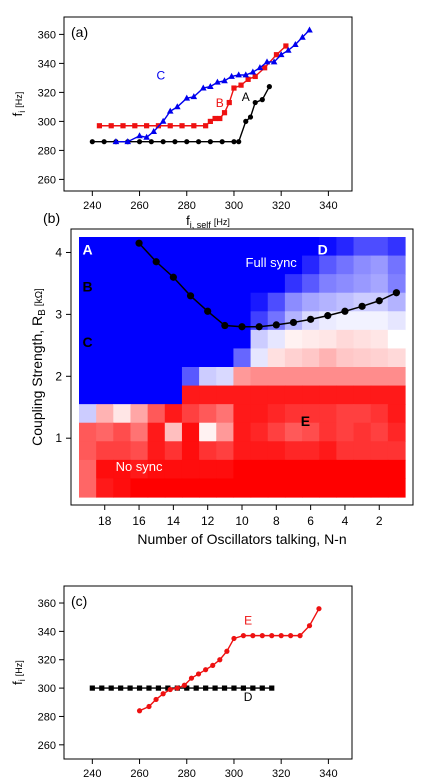 The image size is (443, 783). I want to click on x-tick-label: 260, so click(139, 206).